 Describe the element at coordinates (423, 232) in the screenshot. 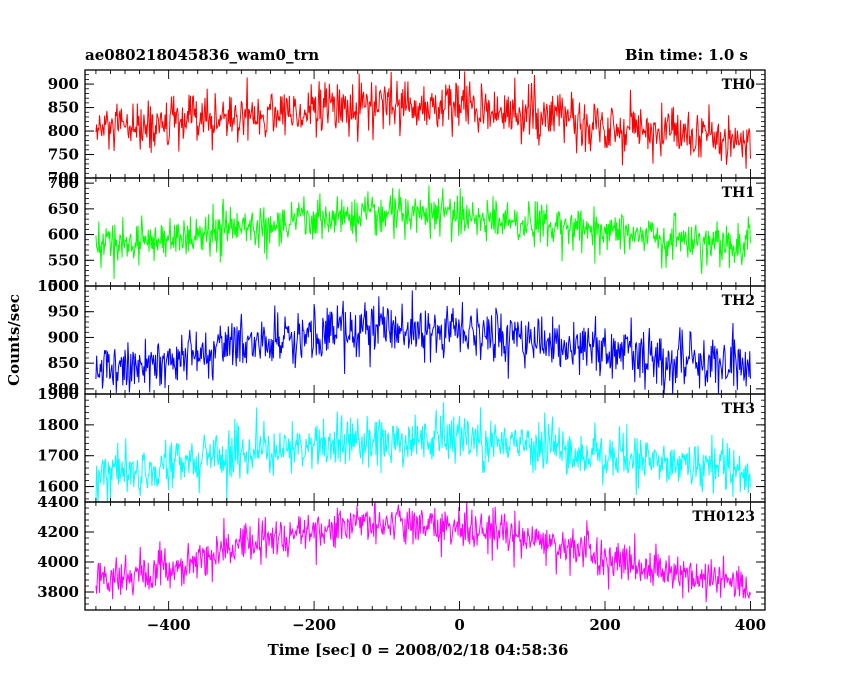

I see `series-th1` at that location.